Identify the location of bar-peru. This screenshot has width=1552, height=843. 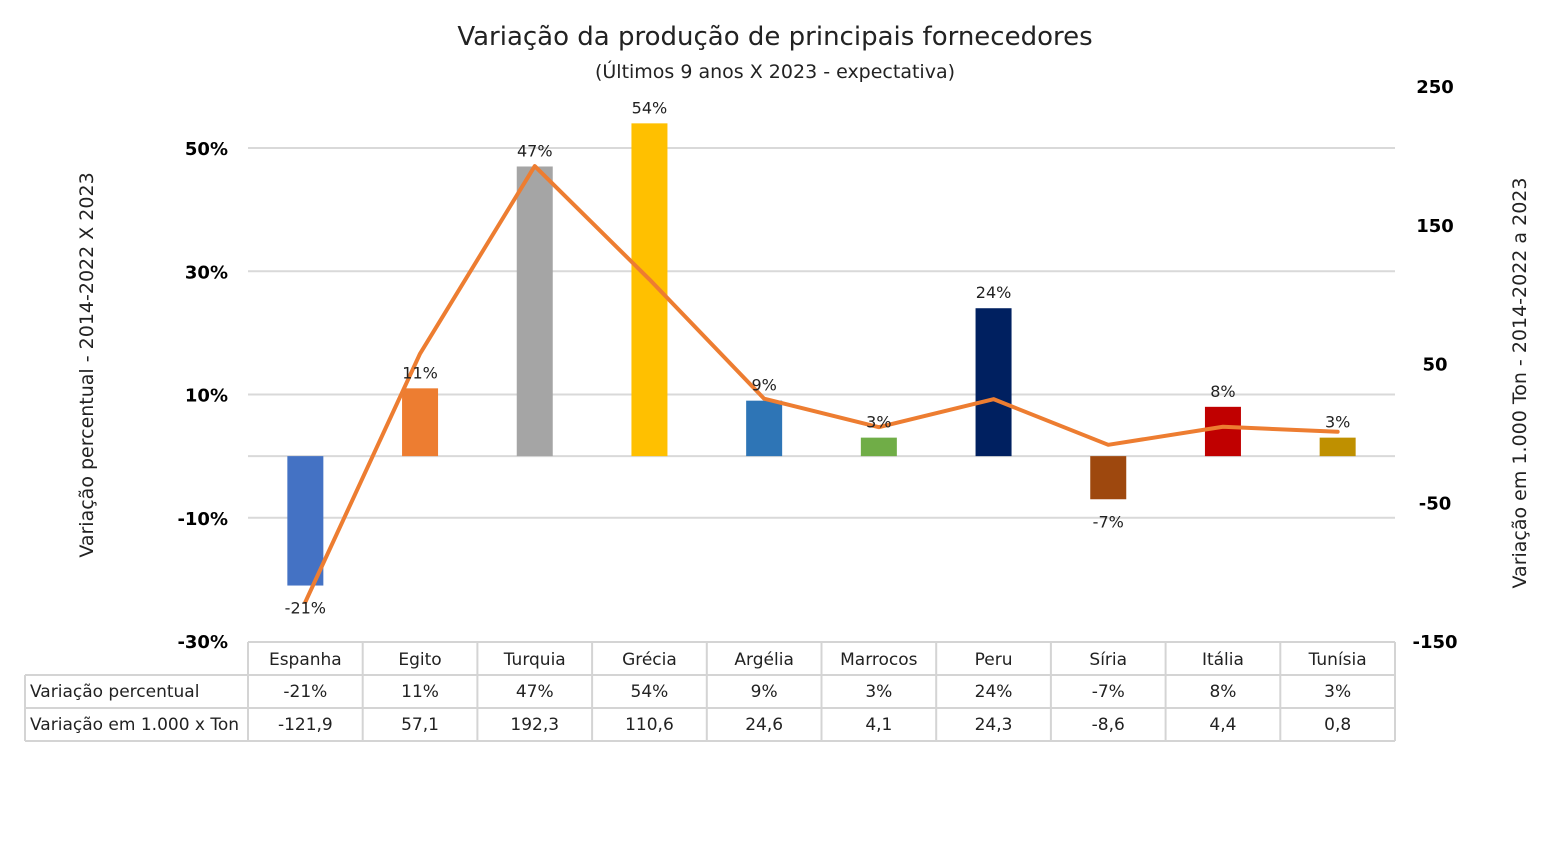
(994, 382).